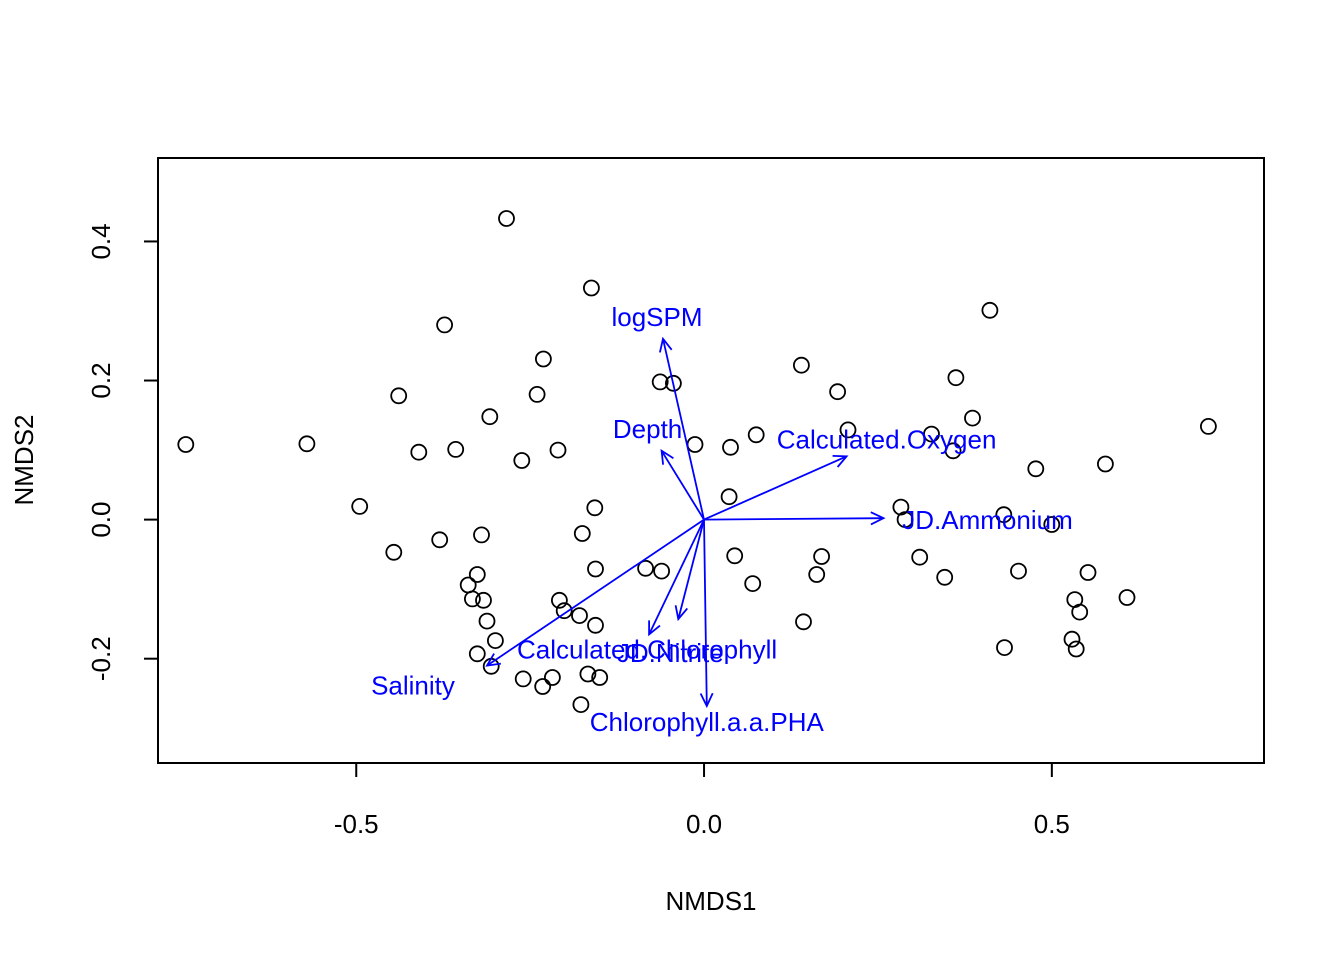 The height and width of the screenshot is (960, 1344). What do you see at coordinates (710, 901) in the screenshot?
I see `x-axis-title: NMDS1` at bounding box center [710, 901].